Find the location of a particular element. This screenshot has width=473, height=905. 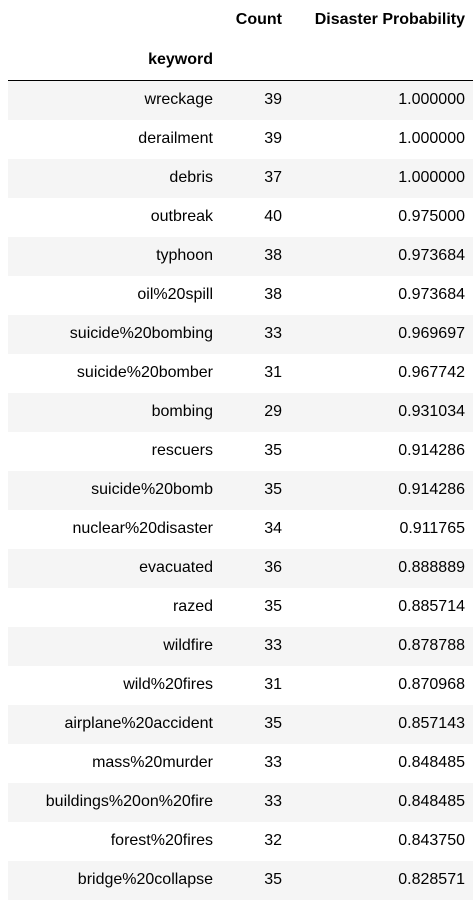

disaster-probability-cell: 0.931034 is located at coordinates (431, 411).